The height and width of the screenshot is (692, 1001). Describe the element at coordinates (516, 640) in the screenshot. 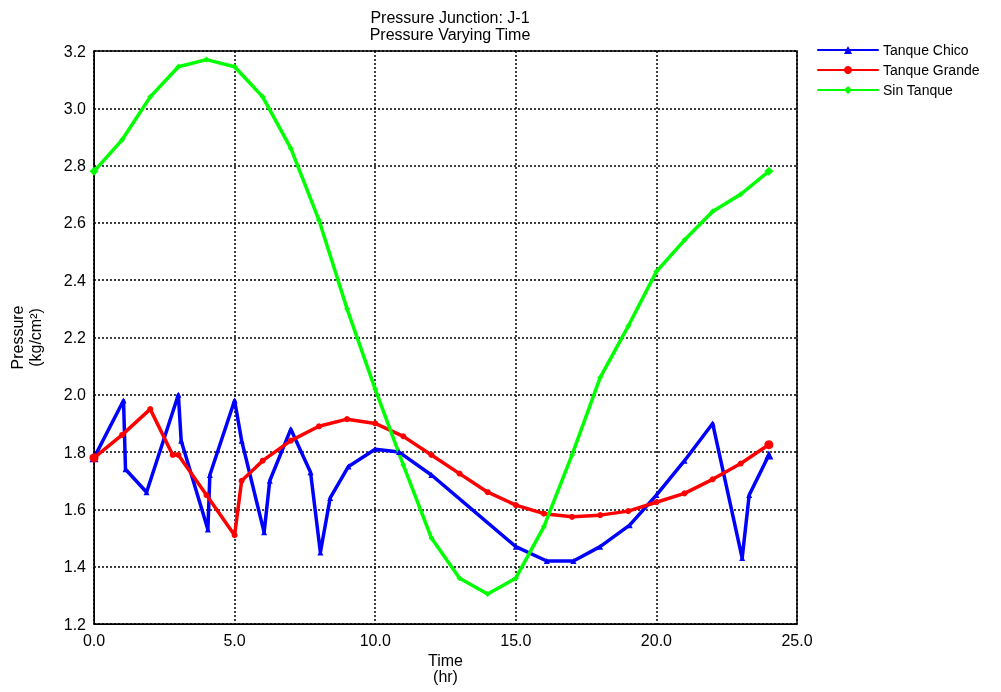

I see `x-tick-label: 15.0` at that location.